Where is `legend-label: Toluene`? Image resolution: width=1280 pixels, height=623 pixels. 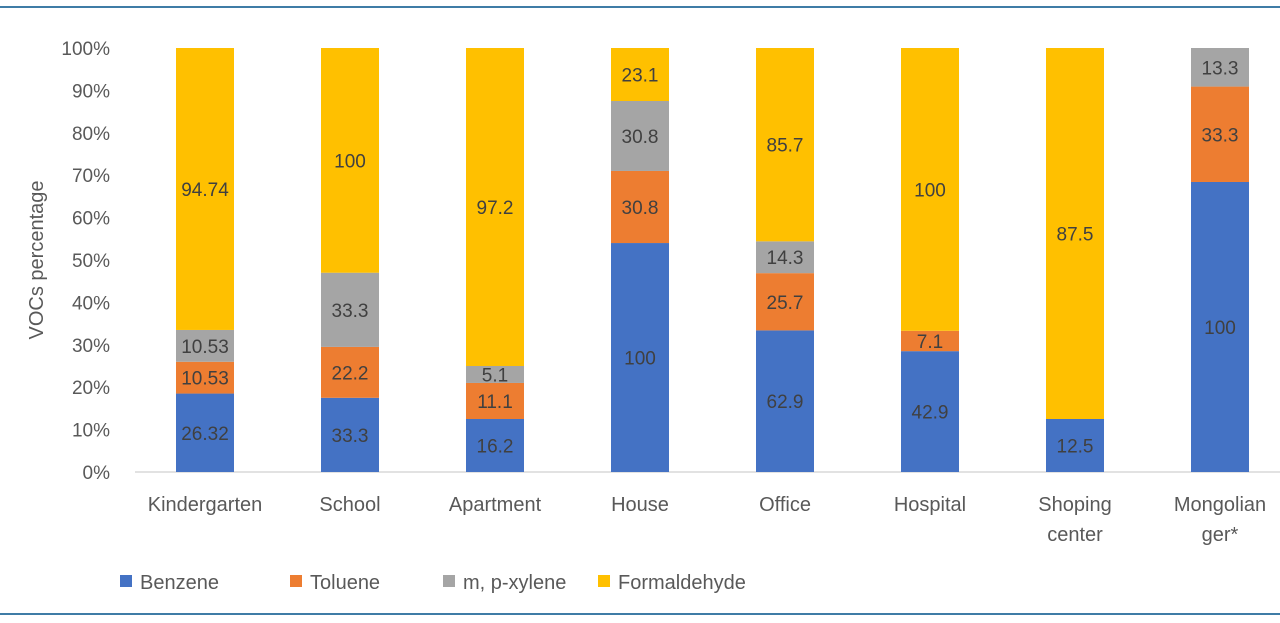
legend-label: Toluene is located at coordinates (345, 583).